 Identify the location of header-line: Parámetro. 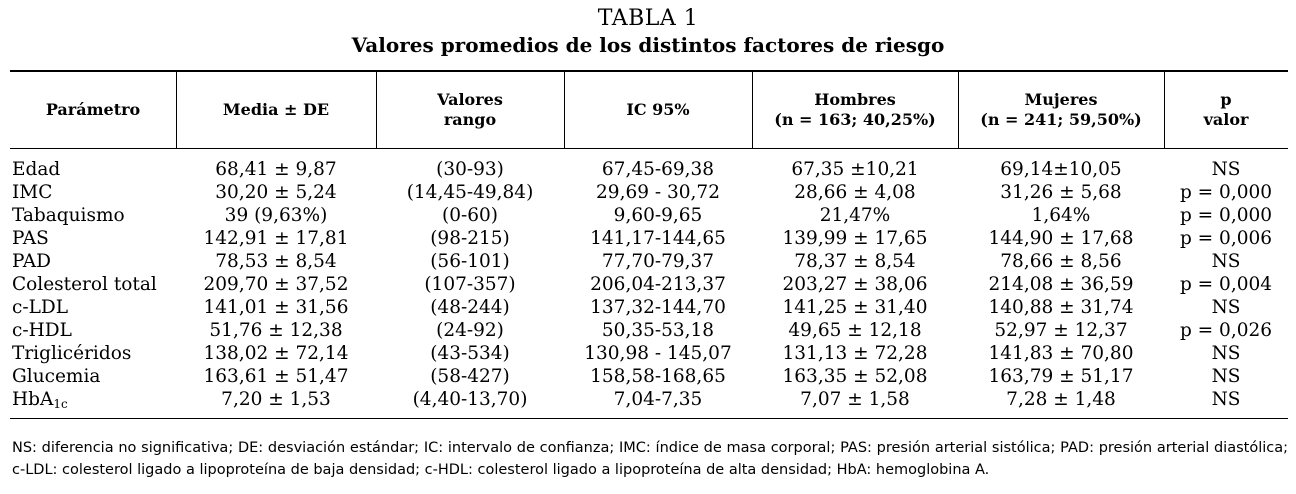
(93, 109).